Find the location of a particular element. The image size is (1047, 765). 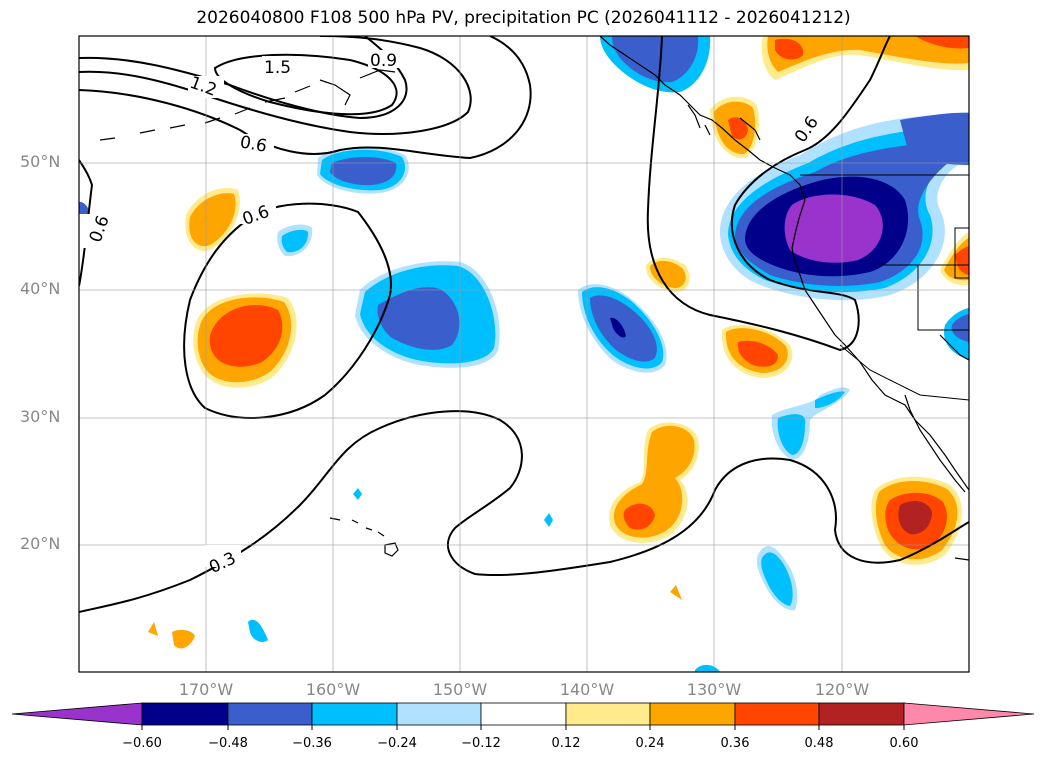

lat-label-50n: 50°N is located at coordinates (40, 161).